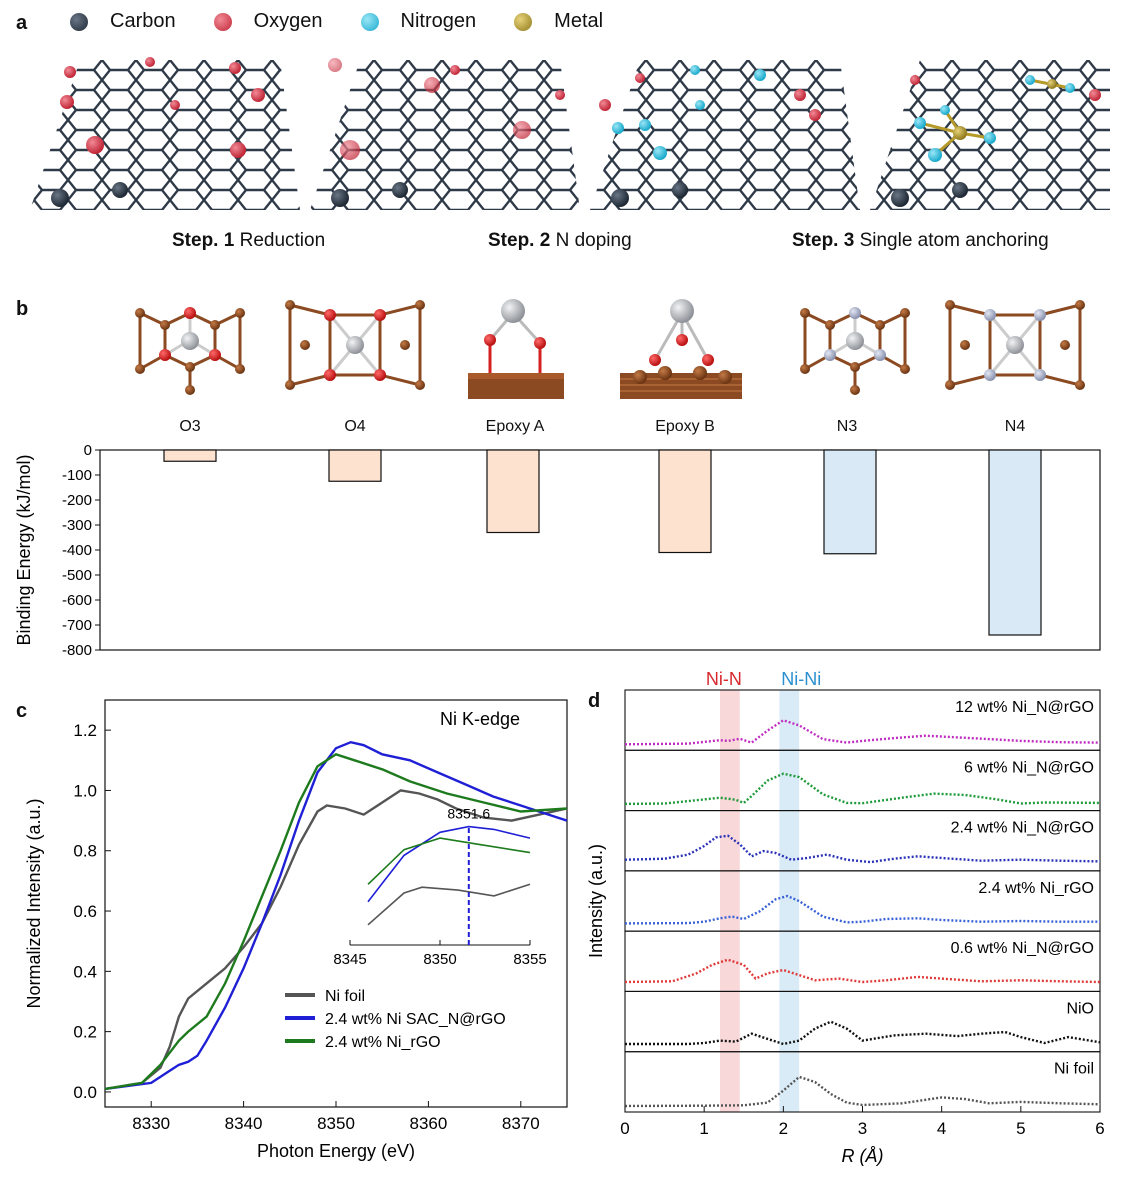 The image size is (1126, 1179). I want to click on legend-label-0: Ni foil, so click(345, 996).